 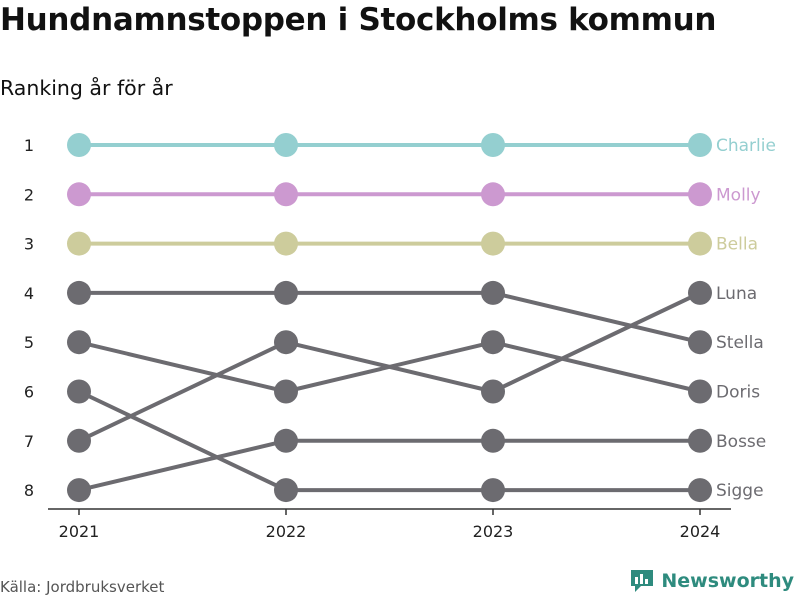 What do you see at coordinates (358, 20) in the screenshot?
I see `chart-title: Hundnamnstoppen i Stockholms kommun` at bounding box center [358, 20].